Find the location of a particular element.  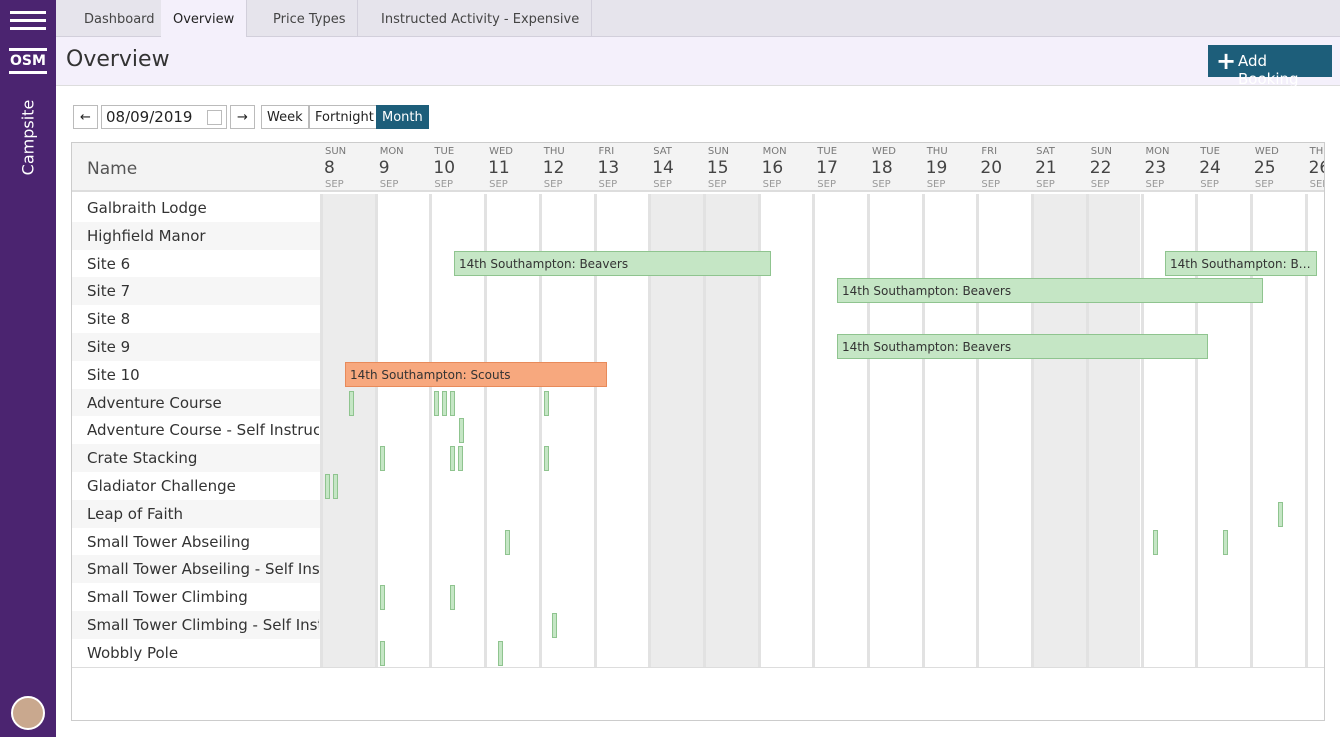

day-number: 18 is located at coordinates (882, 168).